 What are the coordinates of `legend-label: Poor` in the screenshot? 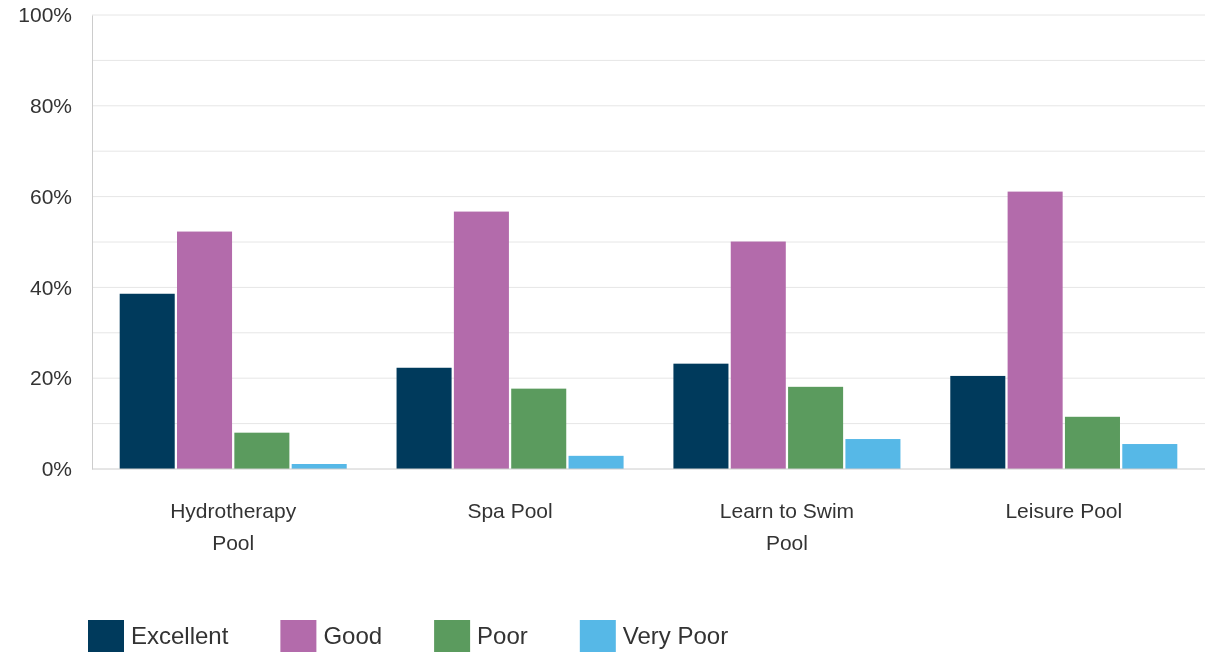 It's located at (502, 635).